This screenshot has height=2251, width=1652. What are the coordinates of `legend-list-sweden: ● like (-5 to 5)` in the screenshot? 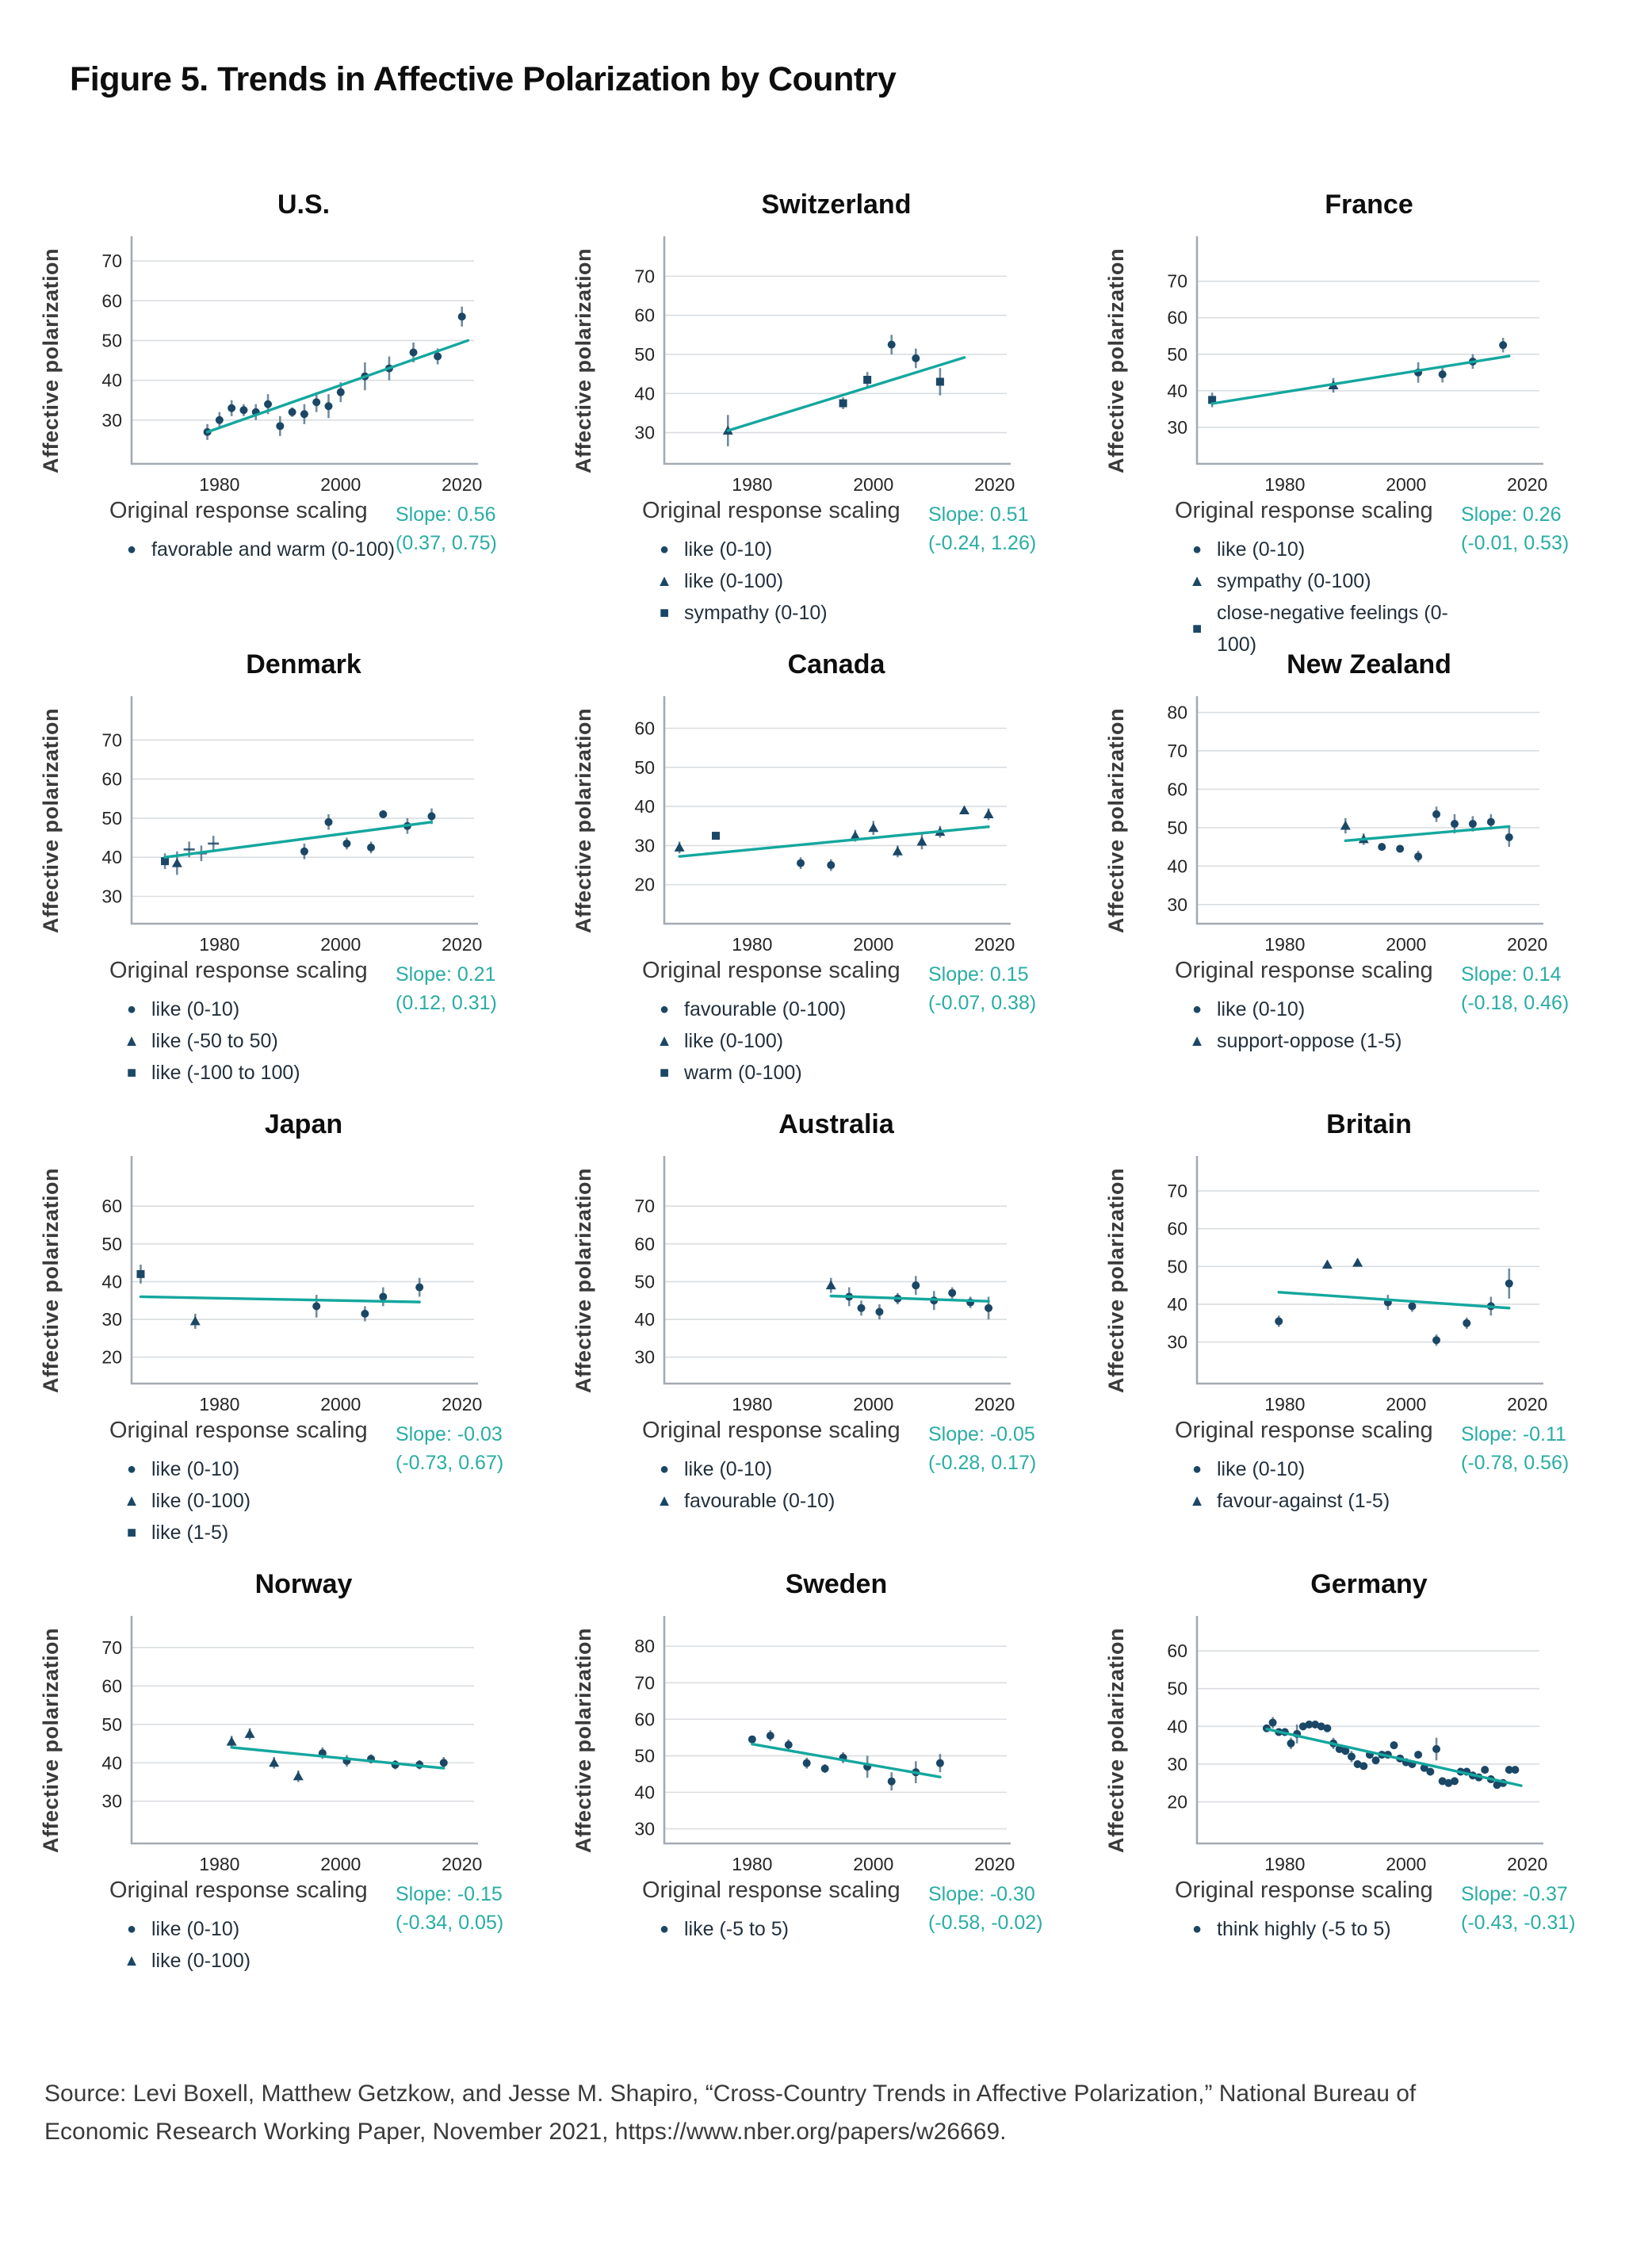 It's located at (771, 1929).